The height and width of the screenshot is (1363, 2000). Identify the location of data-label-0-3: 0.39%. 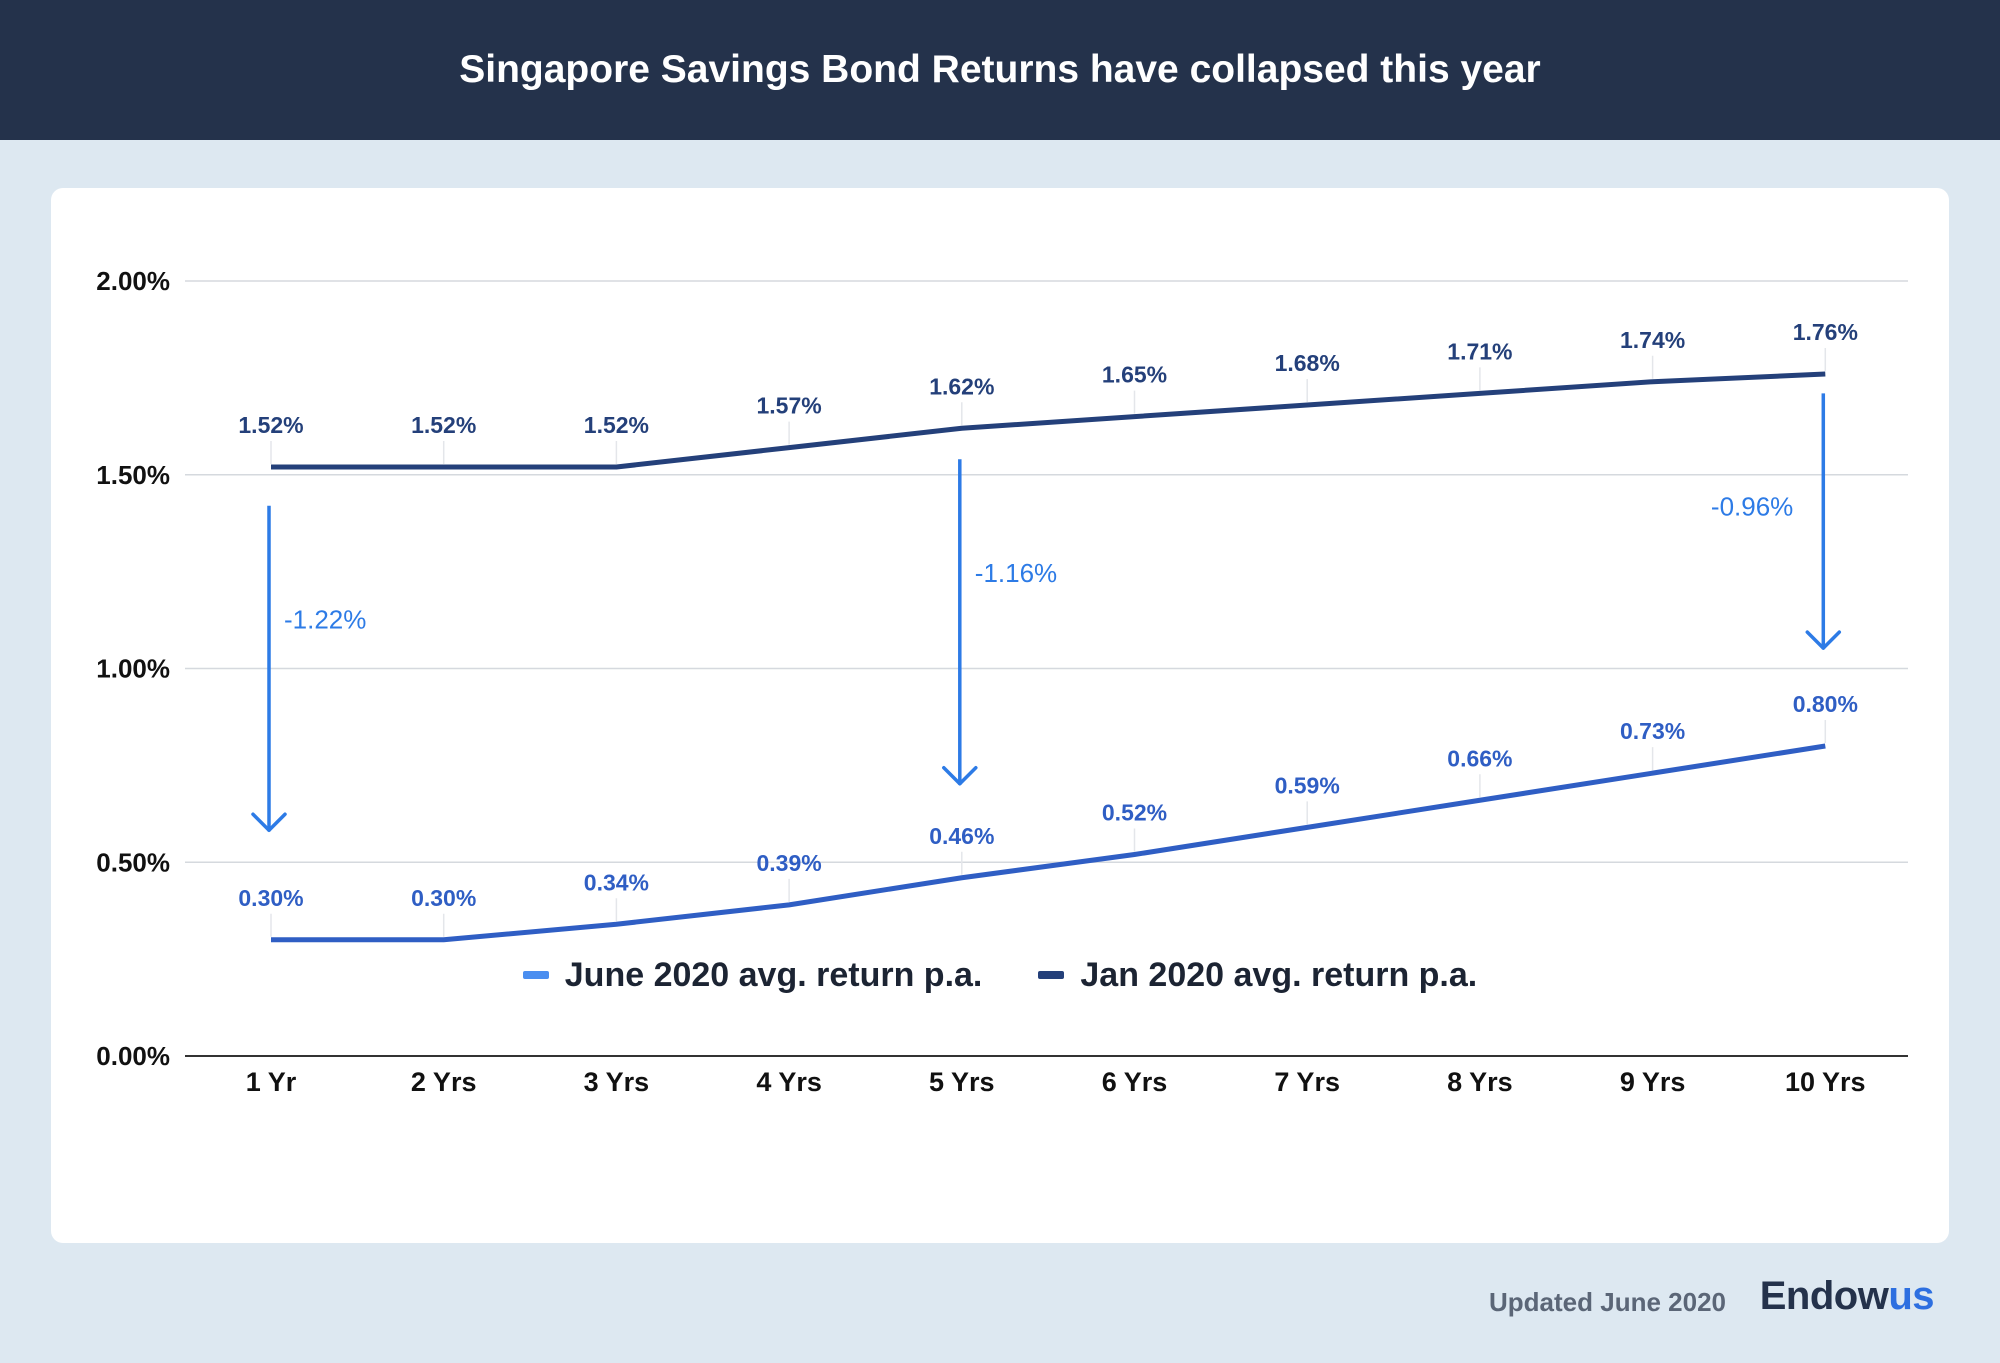
(788, 863).